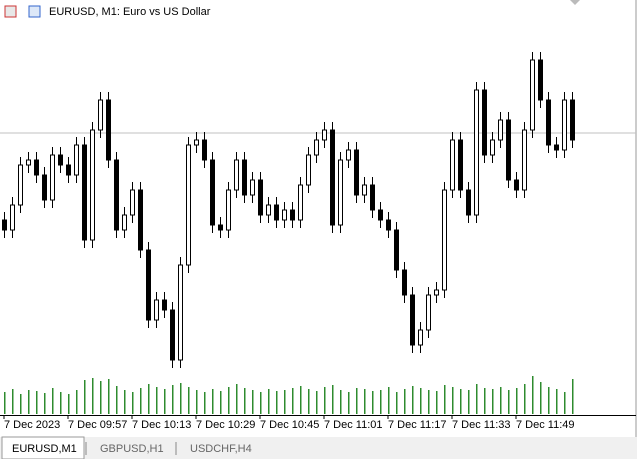  What do you see at coordinates (132, 449) in the screenshot?
I see `tab: GBPUSD,H1` at bounding box center [132, 449].